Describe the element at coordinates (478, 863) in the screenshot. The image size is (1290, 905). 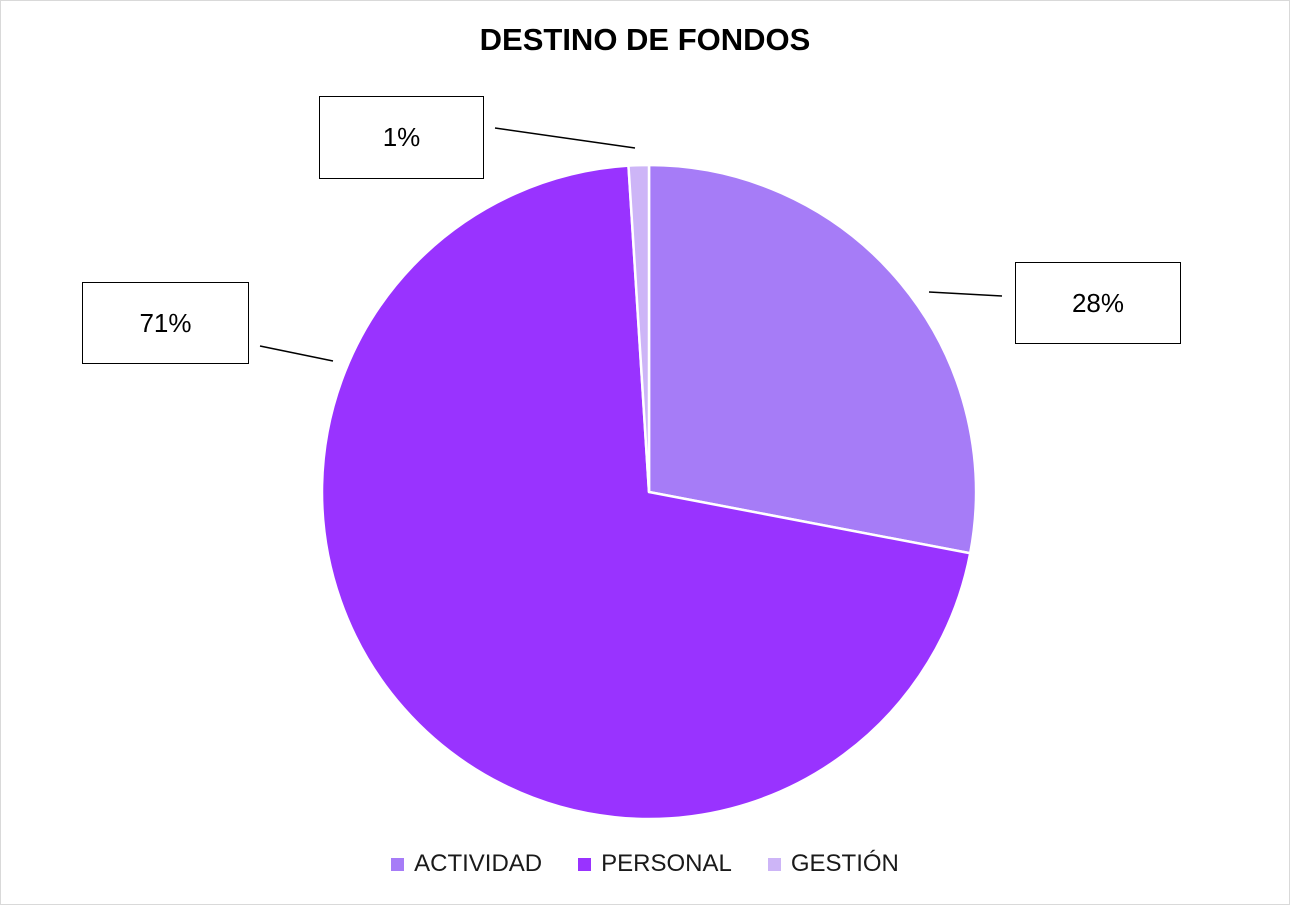
I see `legend-label-actividad: ACTIVIDAD` at that location.